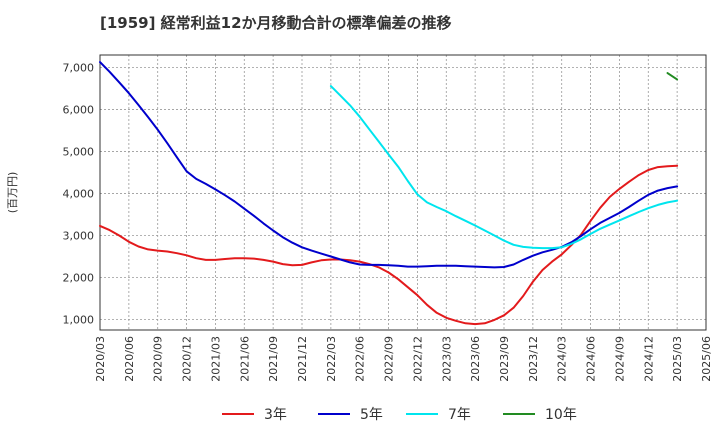 This screenshot has width=720, height=440. I want to click on x-tick-label-2: 2020/09, so click(158, 359).